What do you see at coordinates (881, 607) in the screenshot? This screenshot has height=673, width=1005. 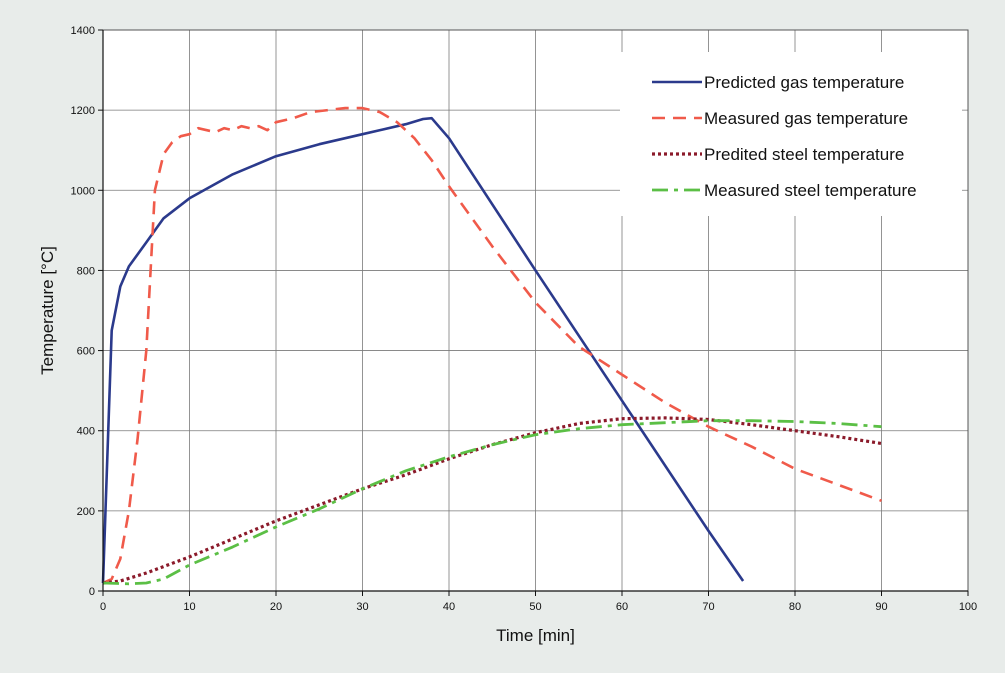 I see `x-tick-label: 90` at bounding box center [881, 607].